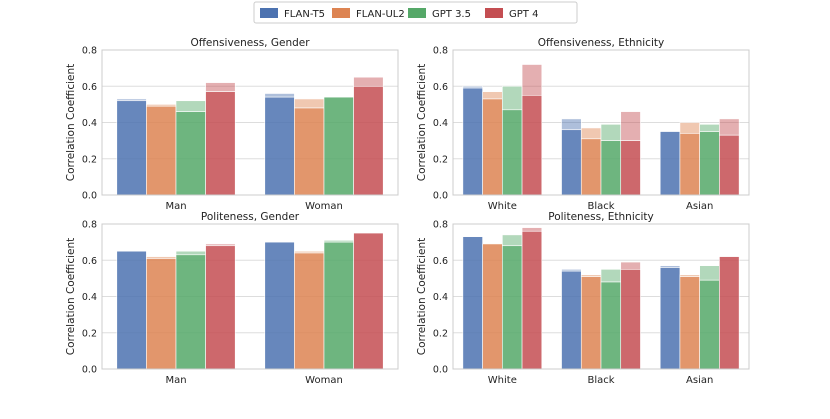 The width and height of the screenshot is (830, 419). Describe the element at coordinates (380, 14) in the screenshot. I see `legend-label: FLAN-UL2` at that location.